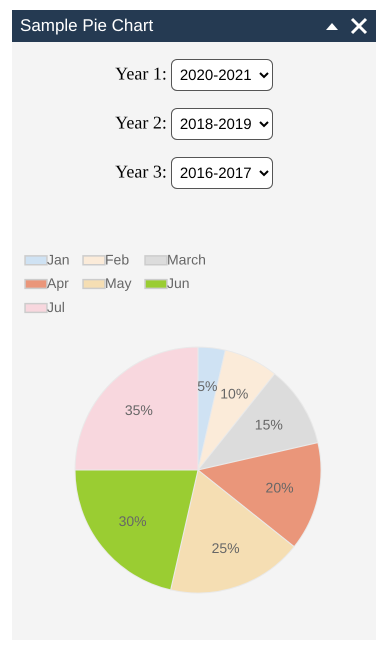 This screenshot has width=389, height=659. I want to click on legend-label: May, so click(118, 283).